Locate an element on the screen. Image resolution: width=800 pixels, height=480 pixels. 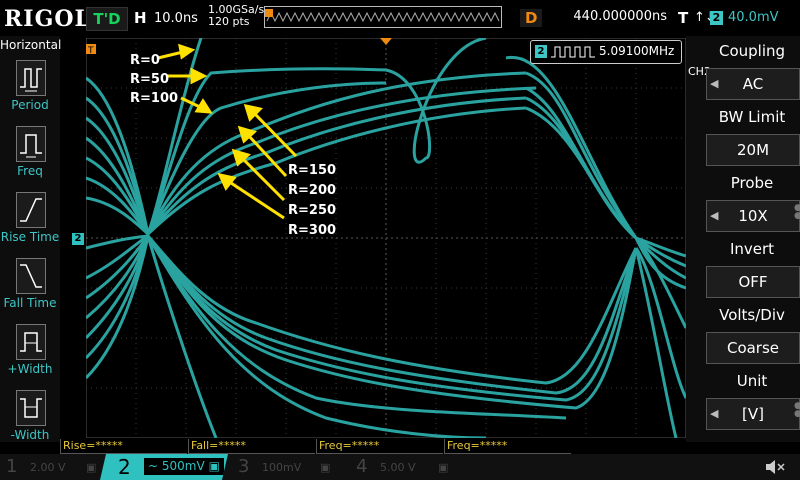
probe-scroll-dots-icon: ● ● is located at coordinates (797, 212).